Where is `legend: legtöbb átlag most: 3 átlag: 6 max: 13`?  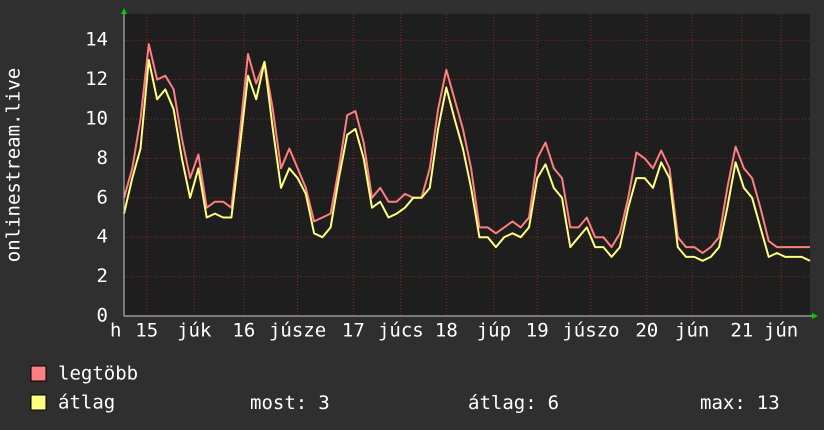 legend: legtöbb átlag most: 3 átlag: 6 max: 13 is located at coordinates (405, 388).